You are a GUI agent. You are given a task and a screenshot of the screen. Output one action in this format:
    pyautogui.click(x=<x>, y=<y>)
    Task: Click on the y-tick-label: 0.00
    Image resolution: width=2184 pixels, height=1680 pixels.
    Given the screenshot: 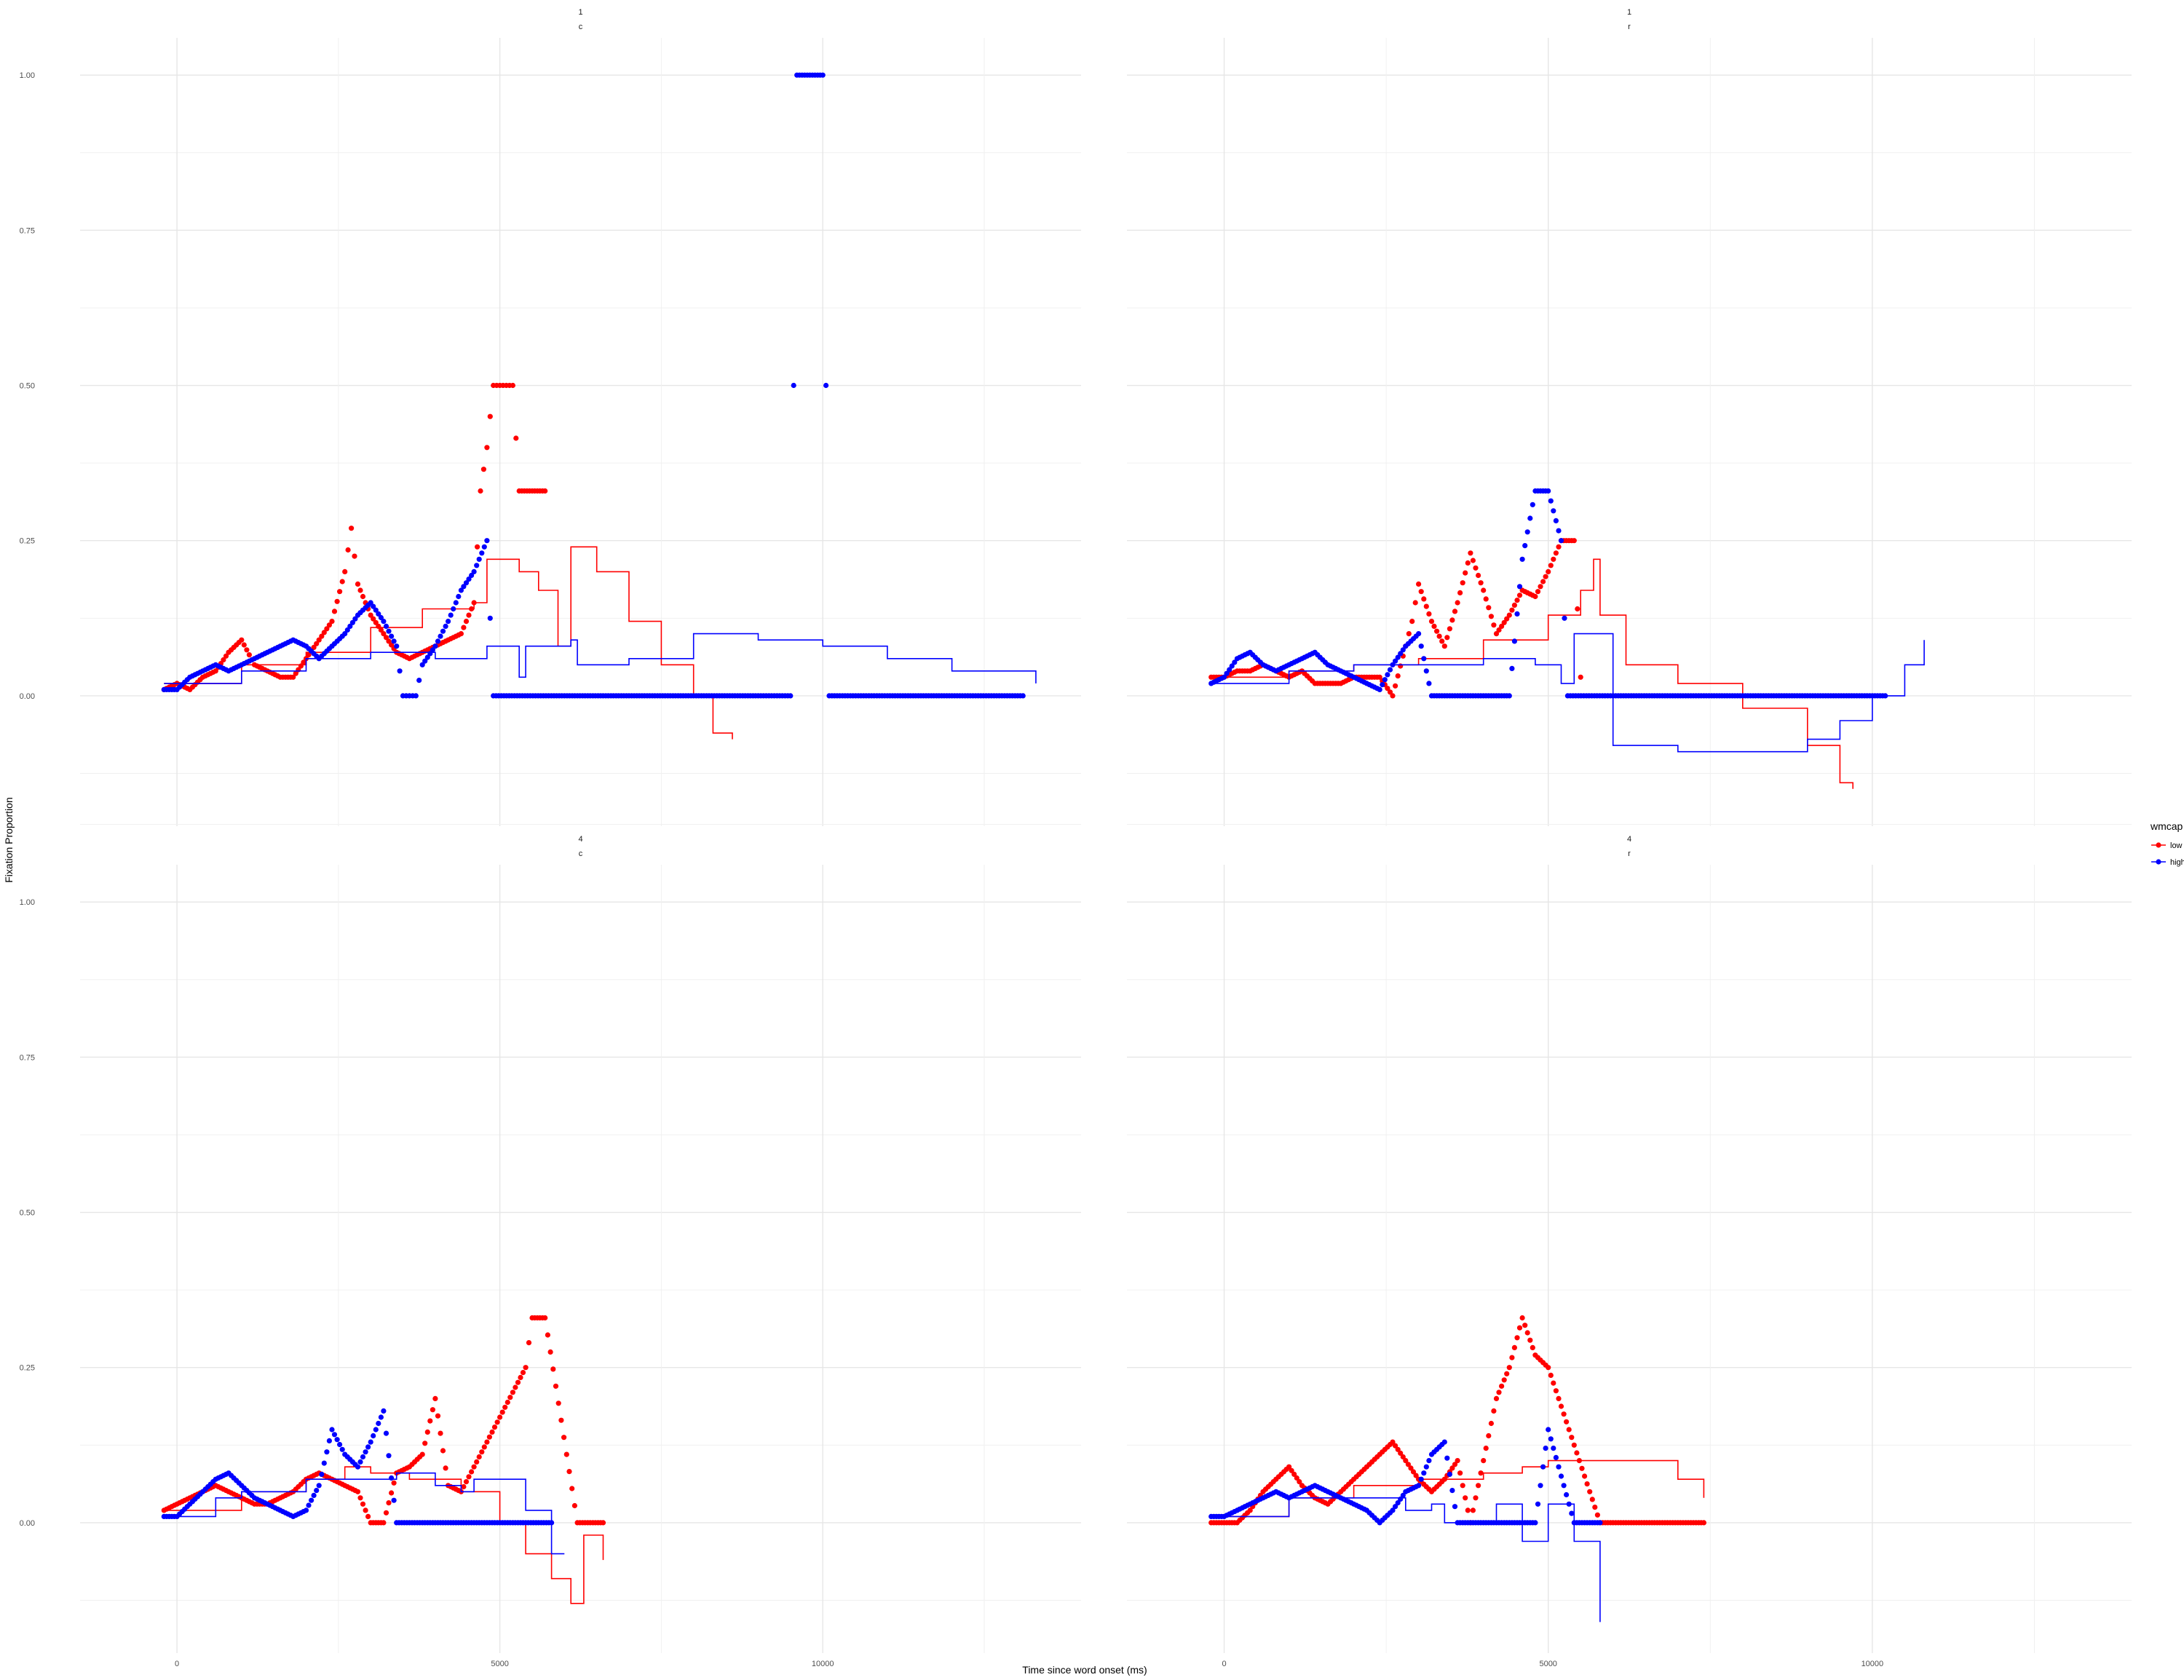 What is the action you would take?
    pyautogui.click(x=27, y=1523)
    